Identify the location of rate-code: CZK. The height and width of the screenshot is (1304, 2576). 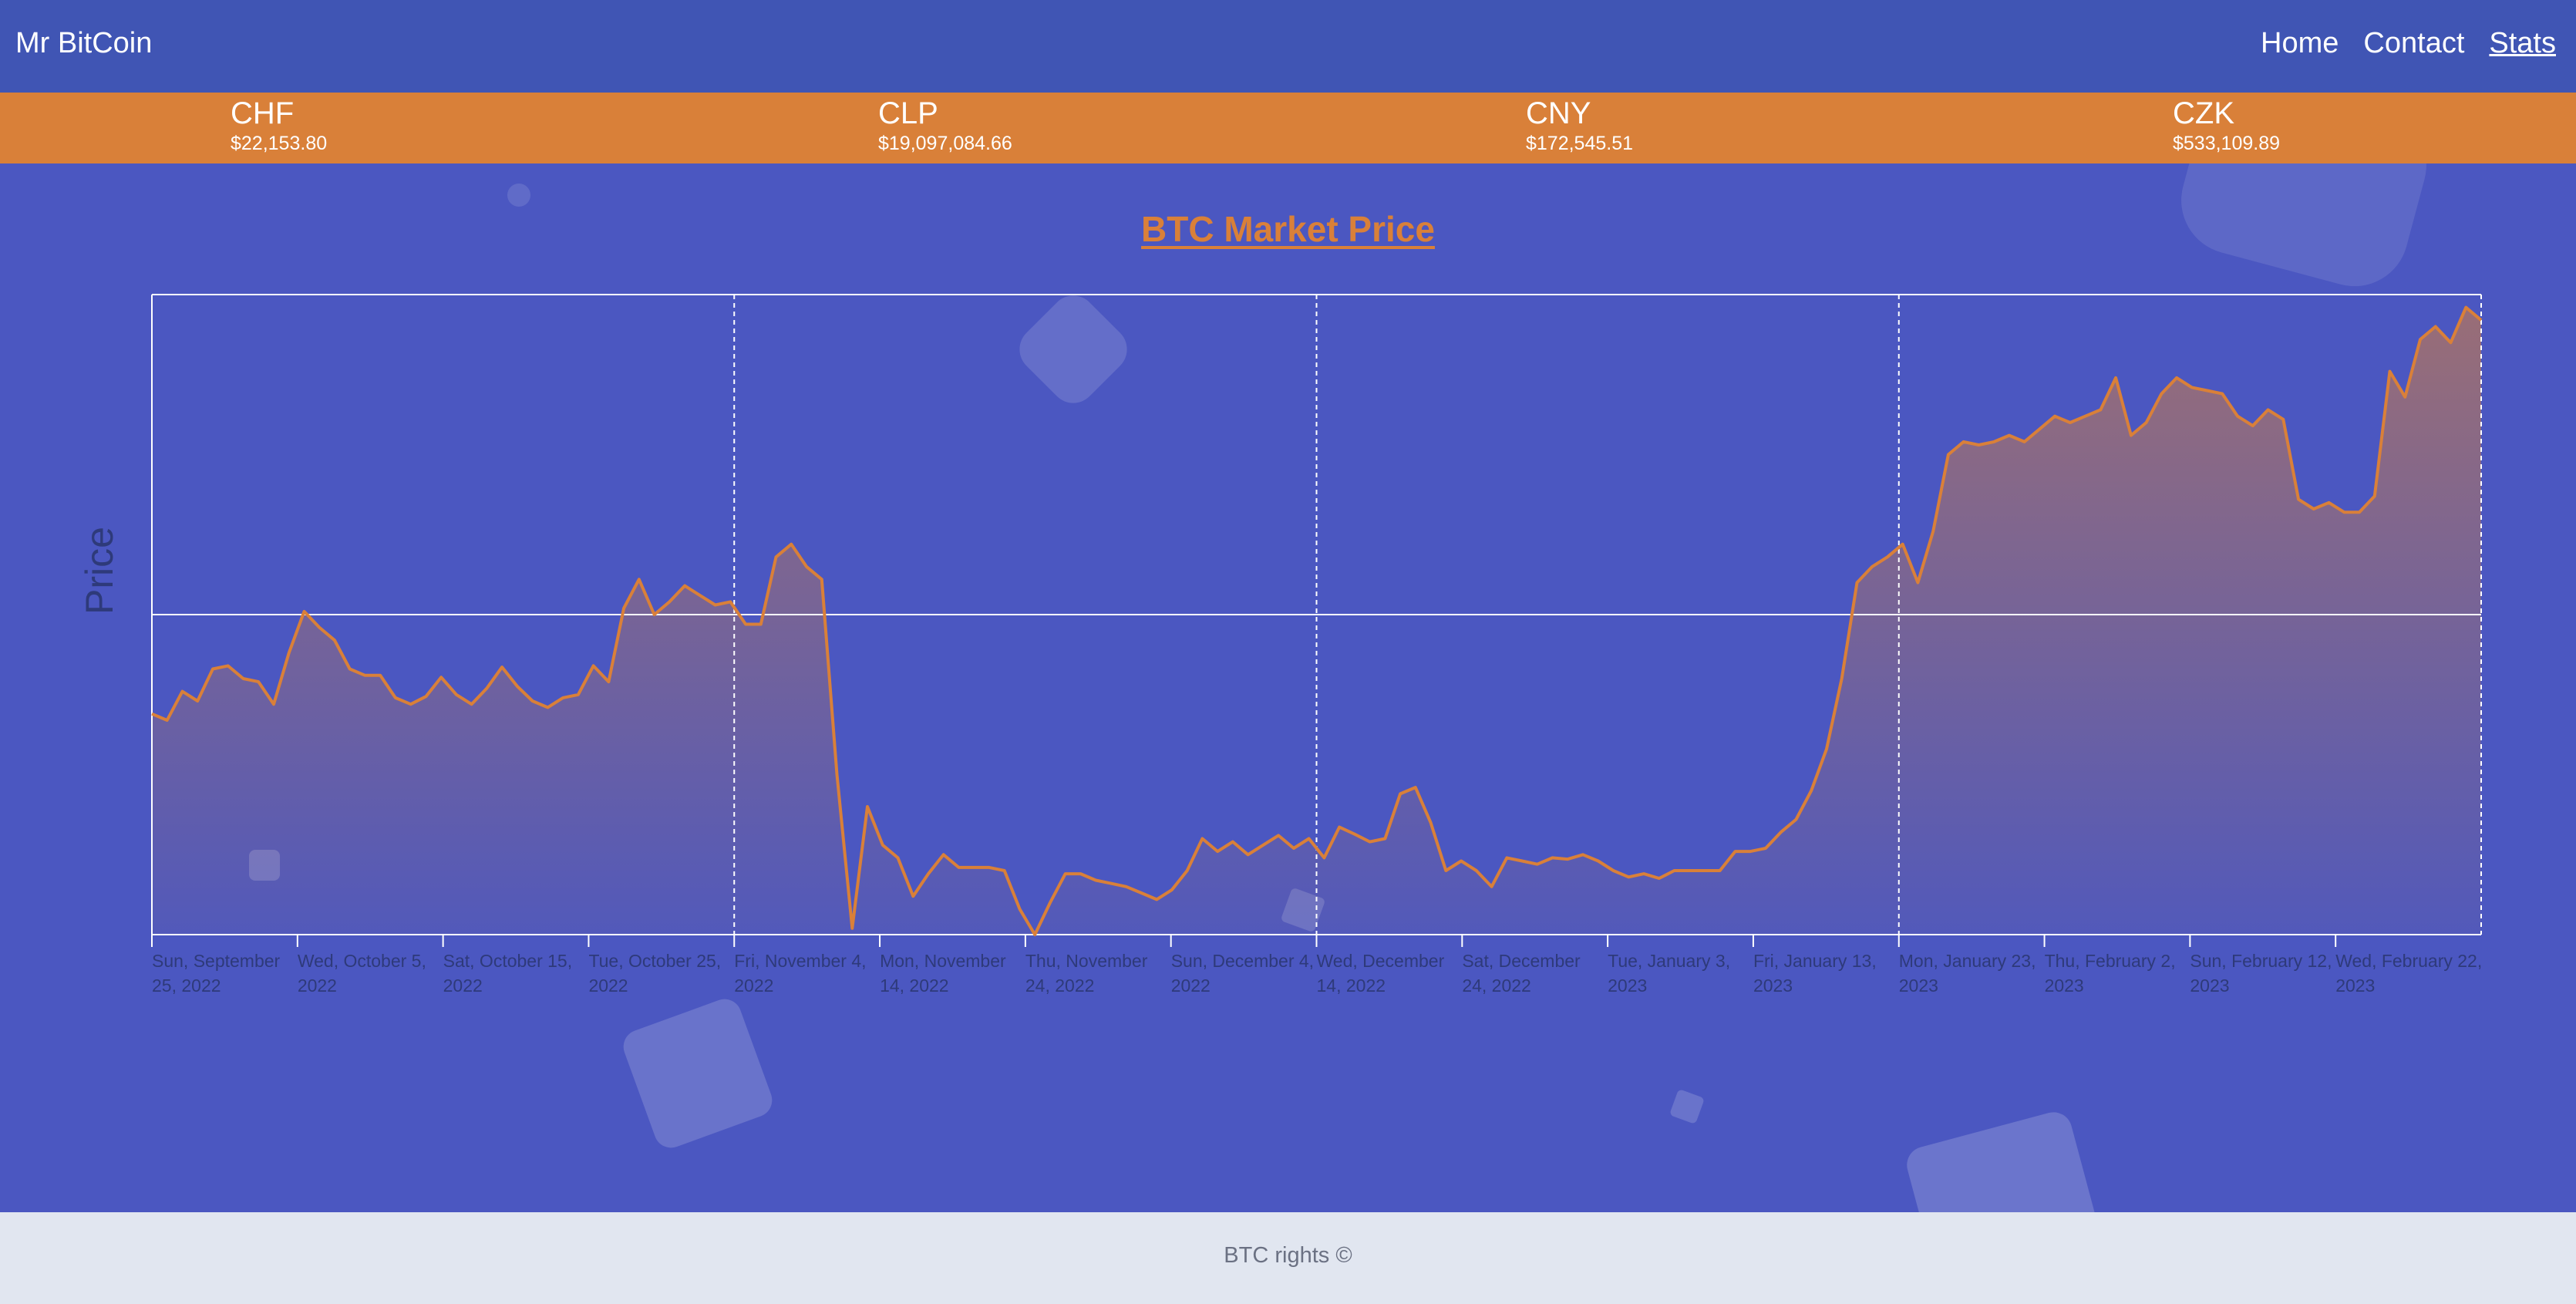
(2203, 113).